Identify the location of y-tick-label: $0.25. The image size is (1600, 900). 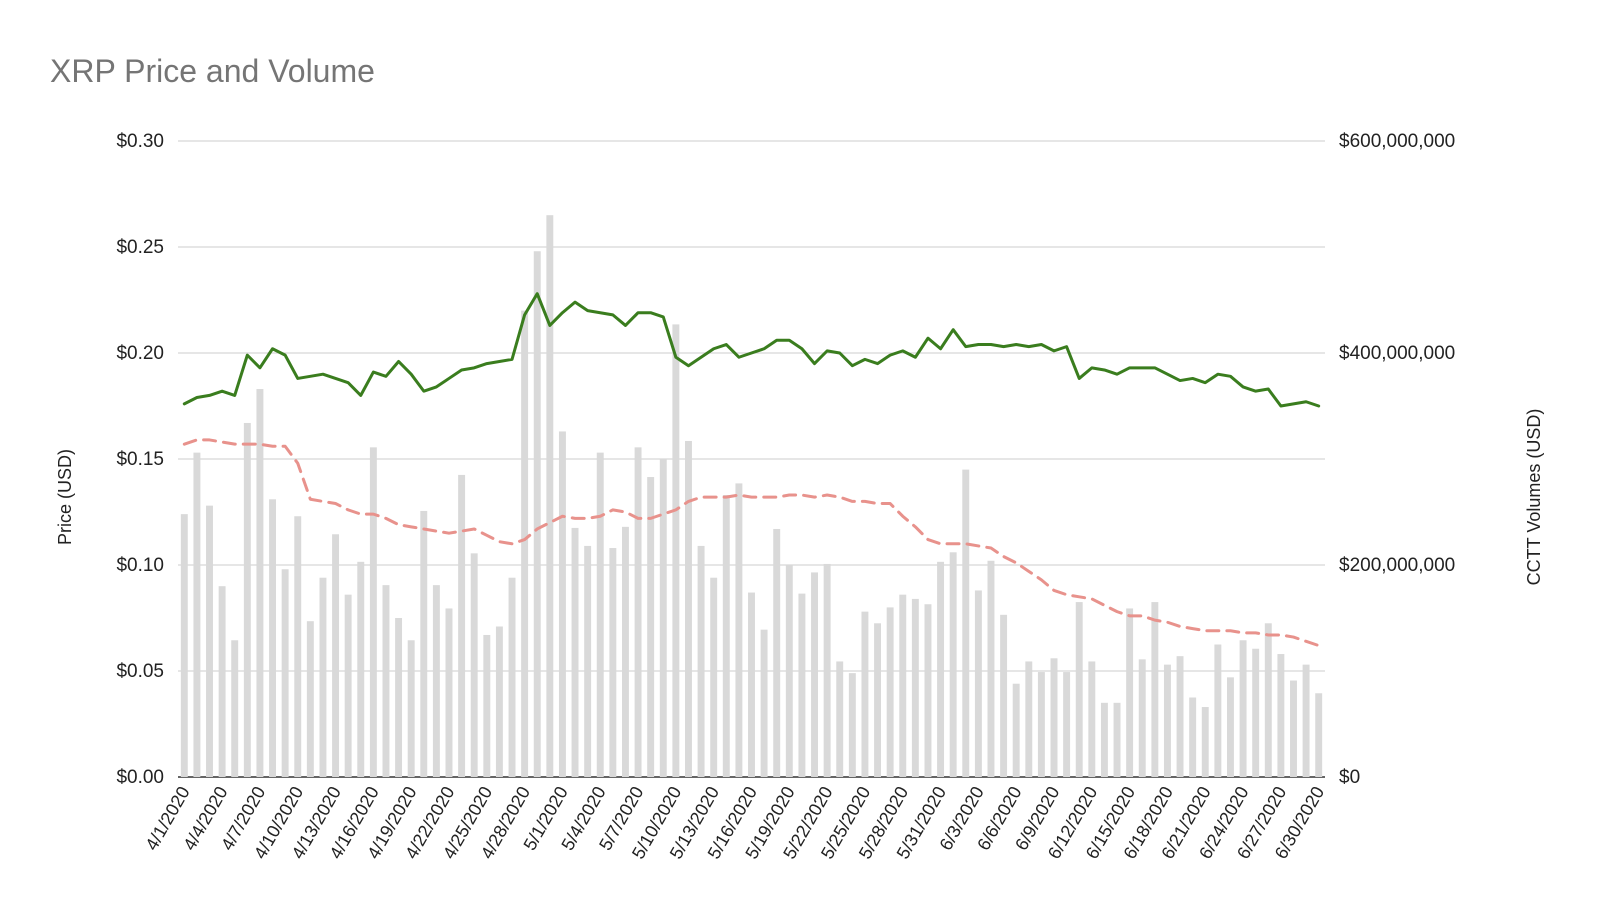
(140, 247).